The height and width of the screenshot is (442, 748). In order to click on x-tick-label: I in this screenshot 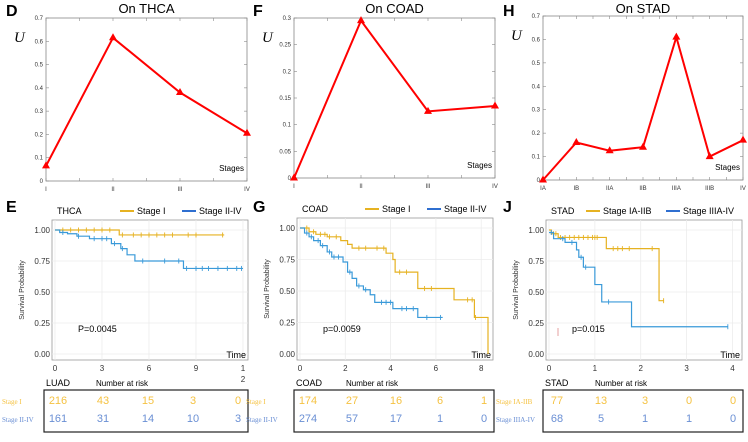, I will do `click(294, 187)`.